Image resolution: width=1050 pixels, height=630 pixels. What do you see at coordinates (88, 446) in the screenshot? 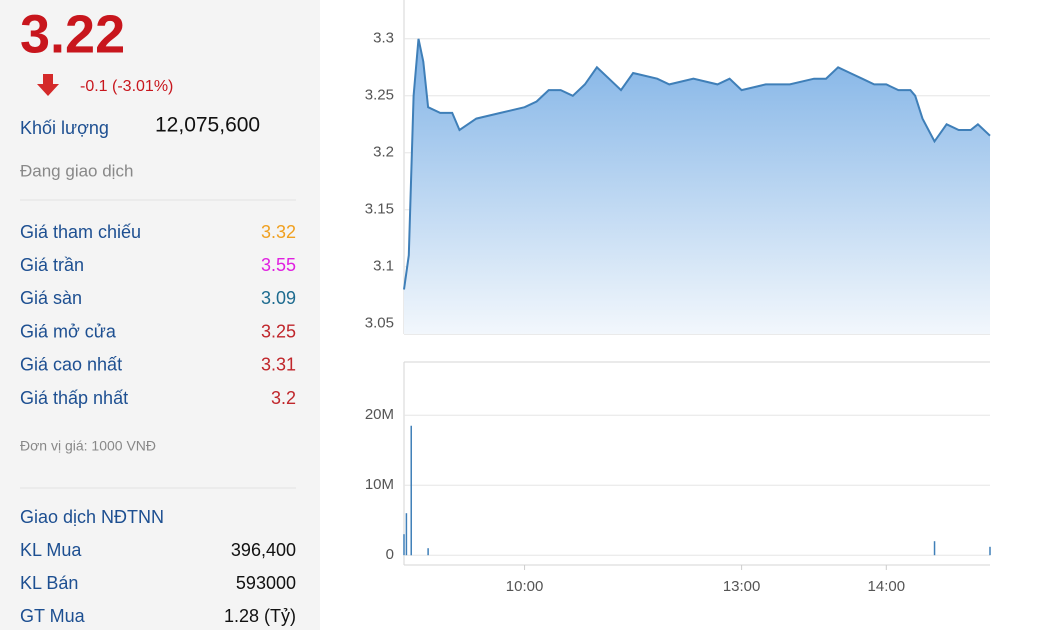
I see `unit-note: Đơn vị giá: 1000 VNĐ` at bounding box center [88, 446].